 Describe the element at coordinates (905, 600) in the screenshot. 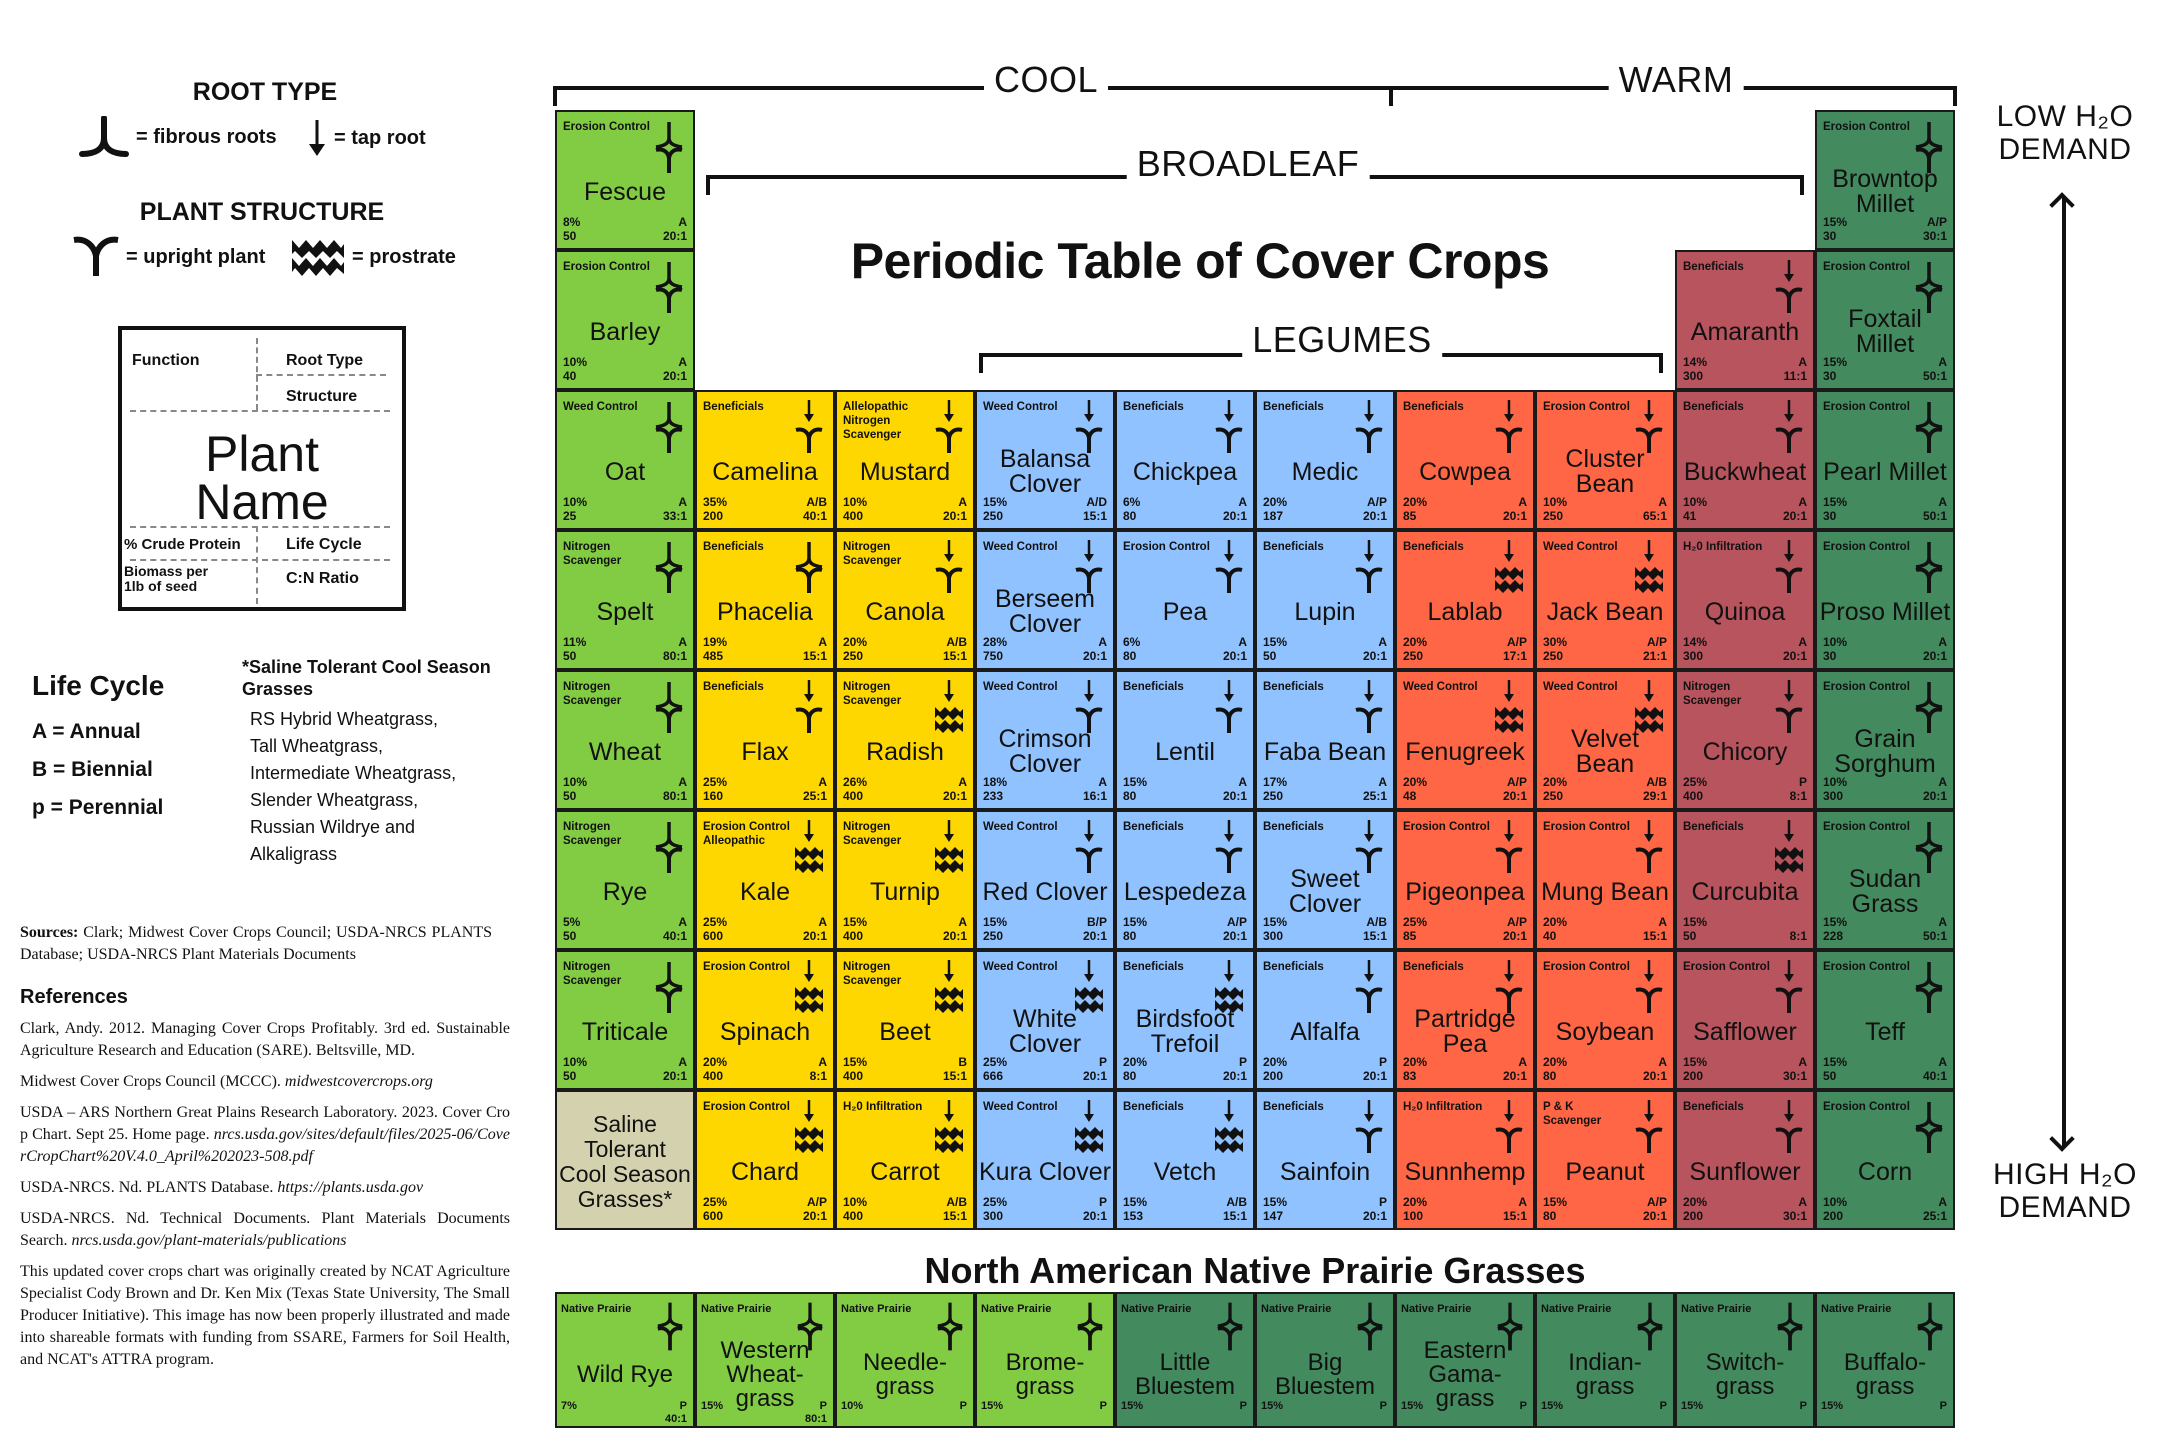

I see `crop-cell-canola: Nitrogen Scavenger Canola 20% 250 A/B 15:1` at that location.